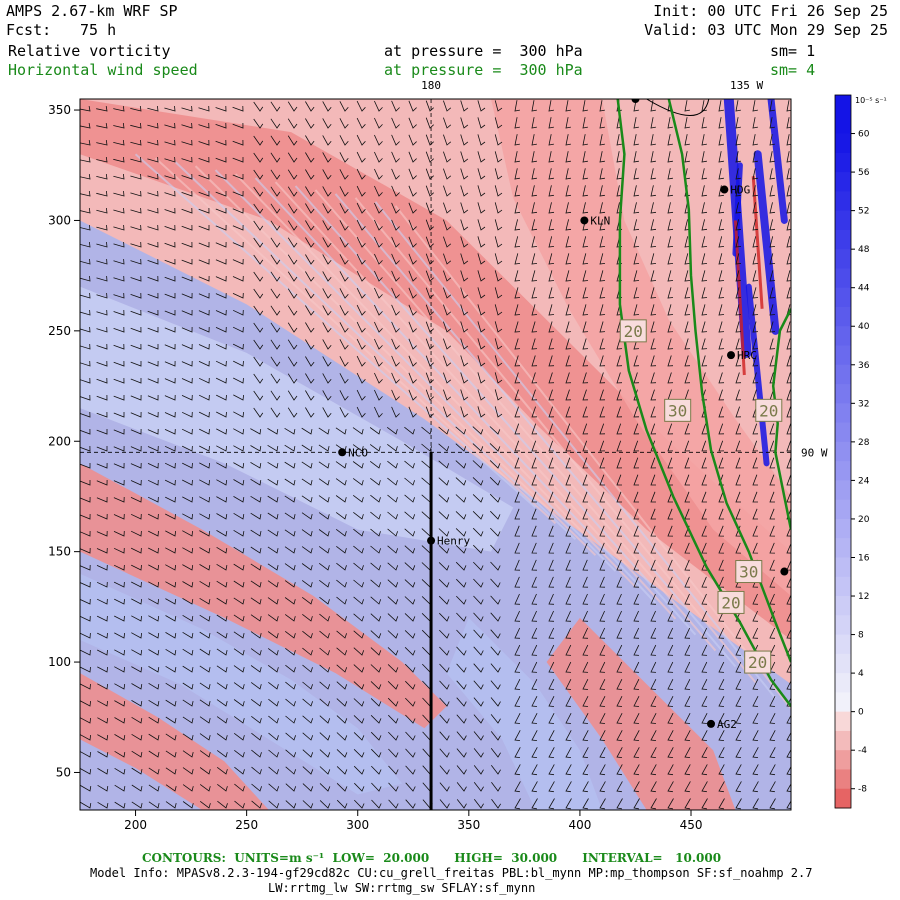 This screenshot has height=900, width=900. Describe the element at coordinates (769, 410) in the screenshot. I see `contour-label-3: 20` at that location.